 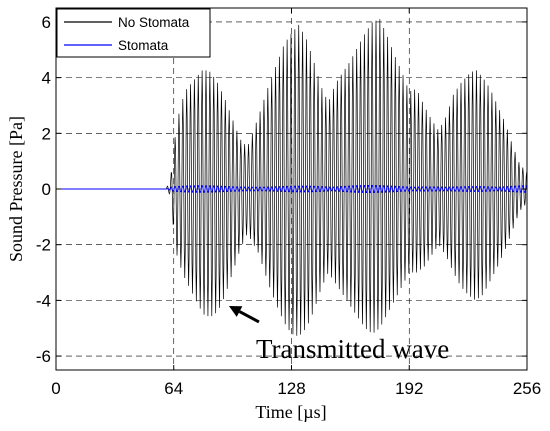 I want to click on legend-label-no-stomata: No Stomata, so click(x=154, y=22).